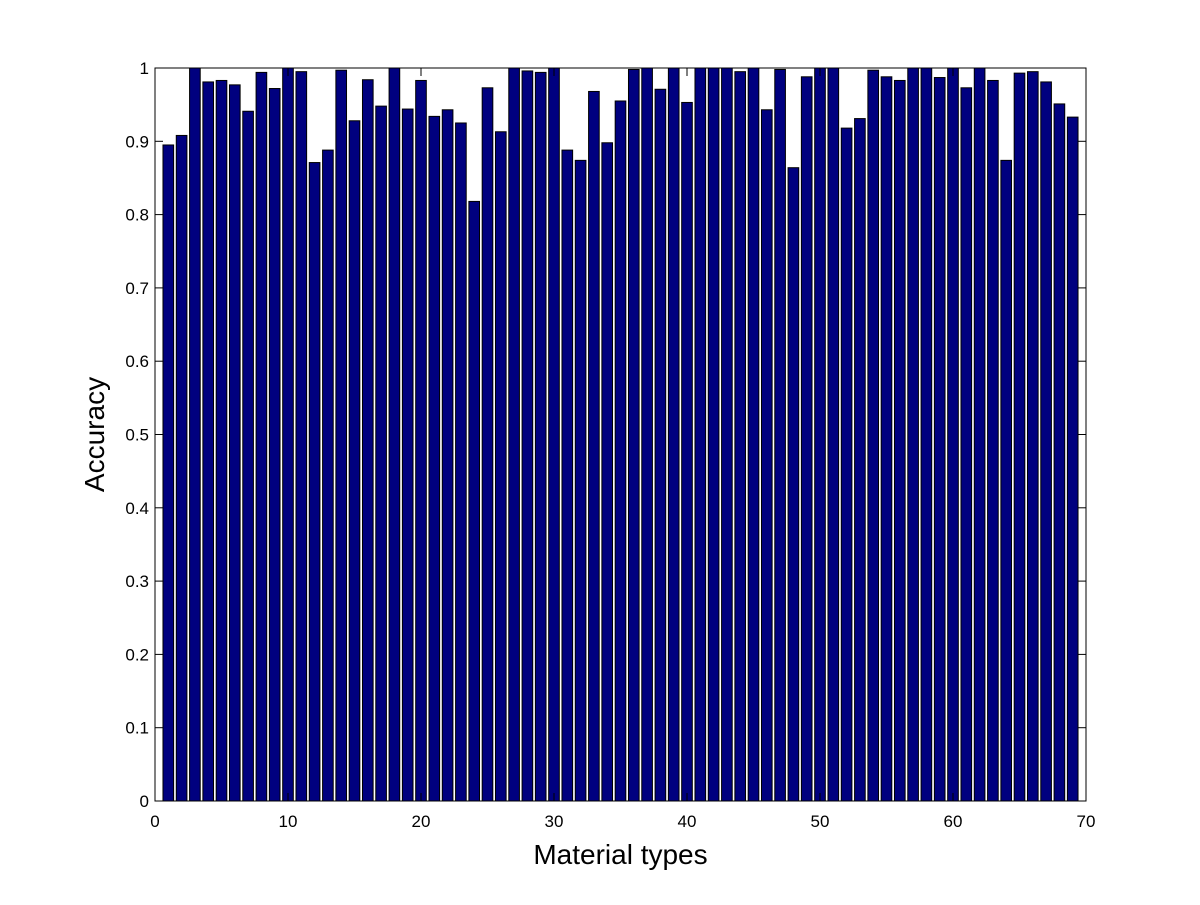 This screenshot has width=1200, height=905. I want to click on x-tick-label: 10, so click(288, 821).